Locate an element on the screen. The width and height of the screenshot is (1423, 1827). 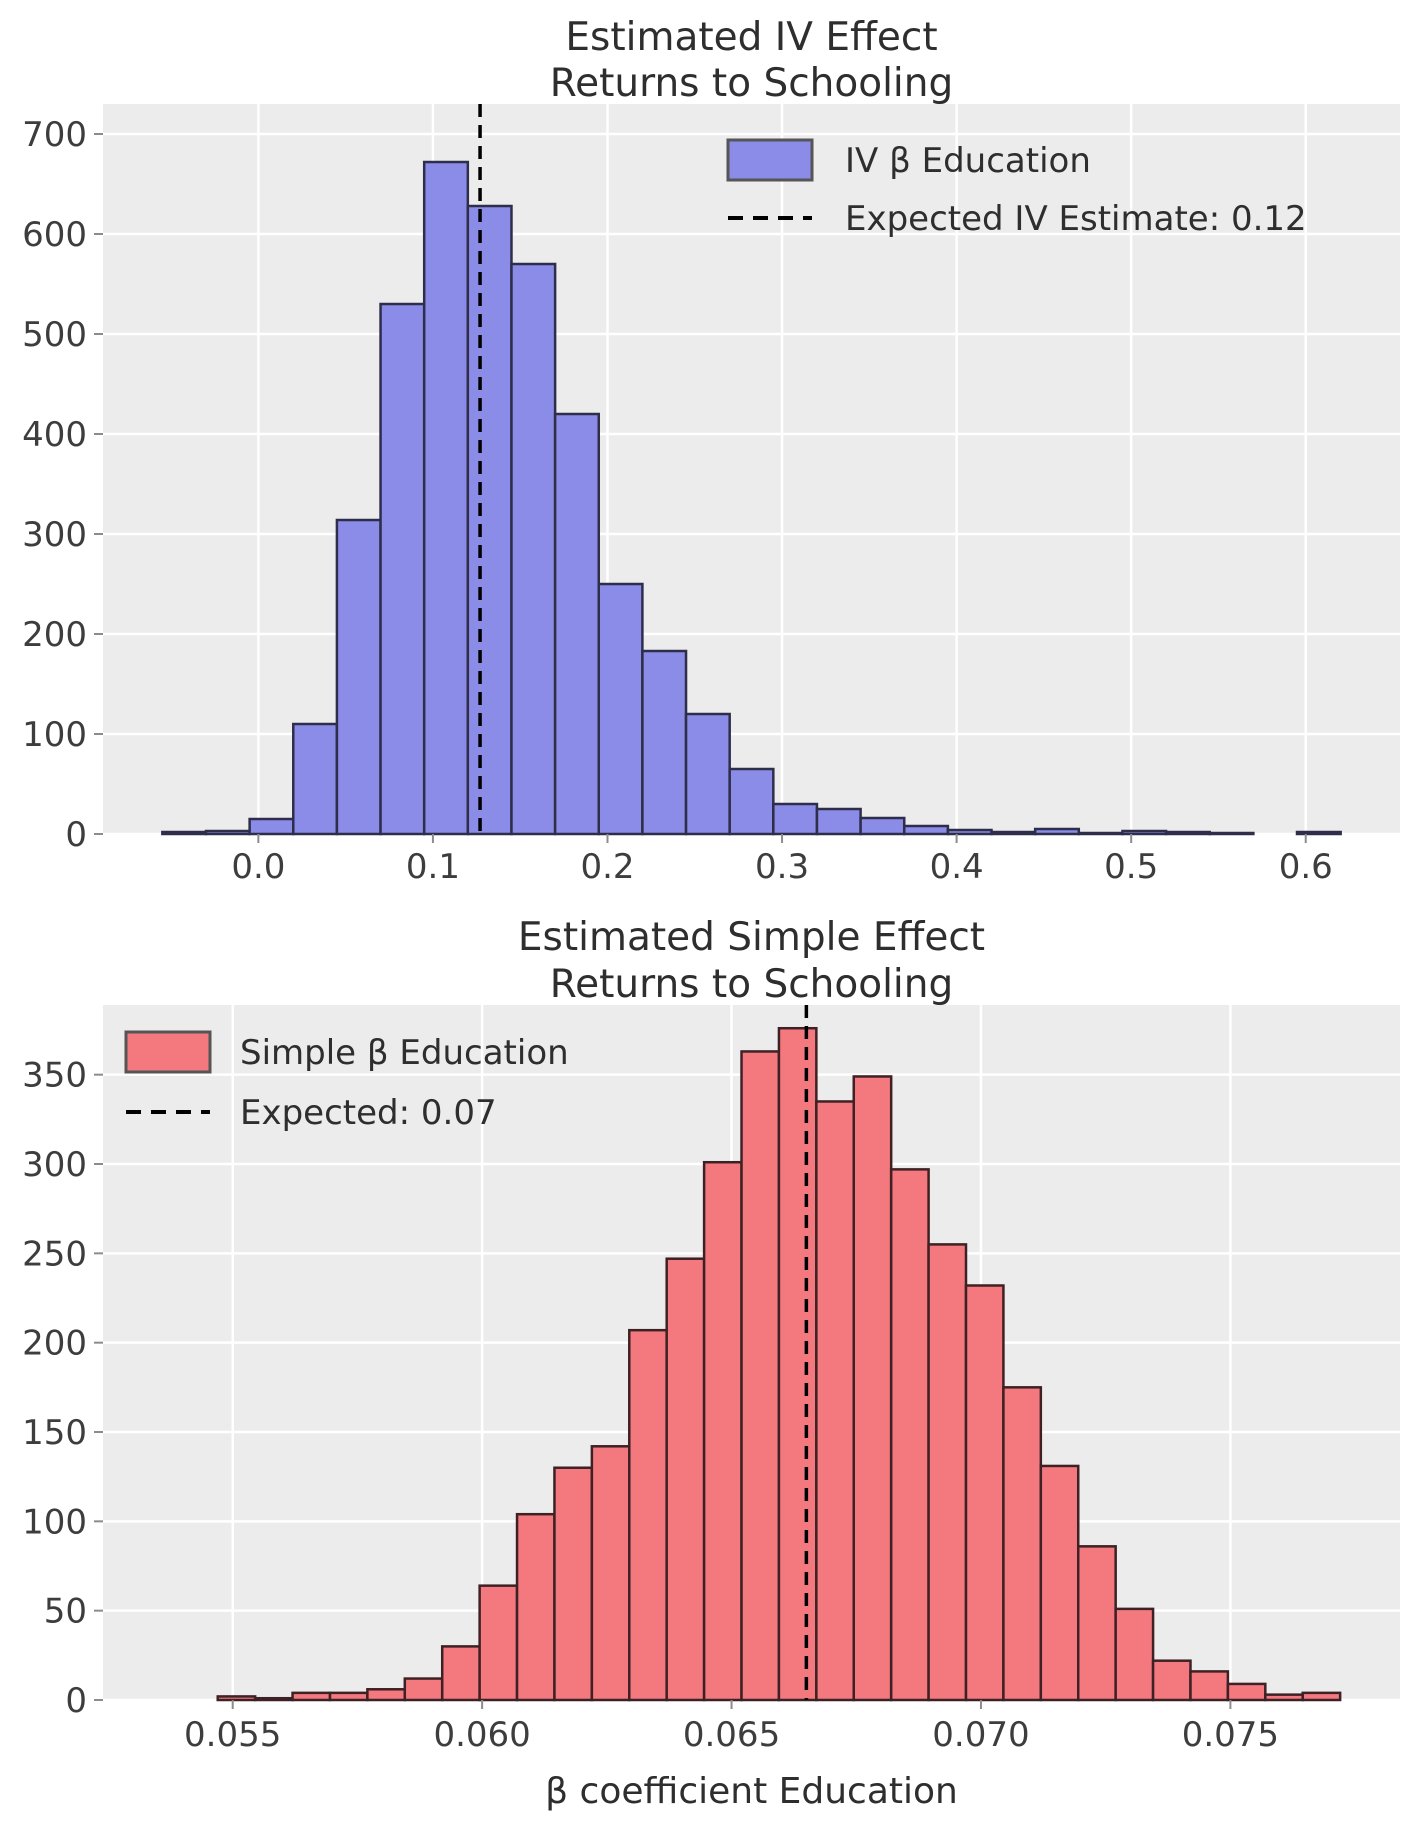
legend-item: Expected: 0.07 is located at coordinates (311, 1113).